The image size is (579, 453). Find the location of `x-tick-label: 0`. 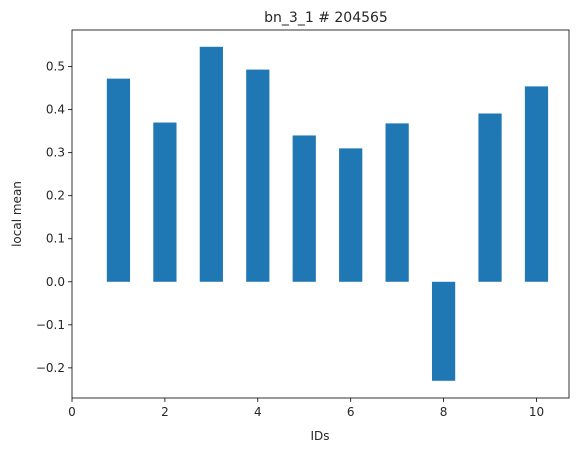

x-tick-label: 0 is located at coordinates (72, 412).